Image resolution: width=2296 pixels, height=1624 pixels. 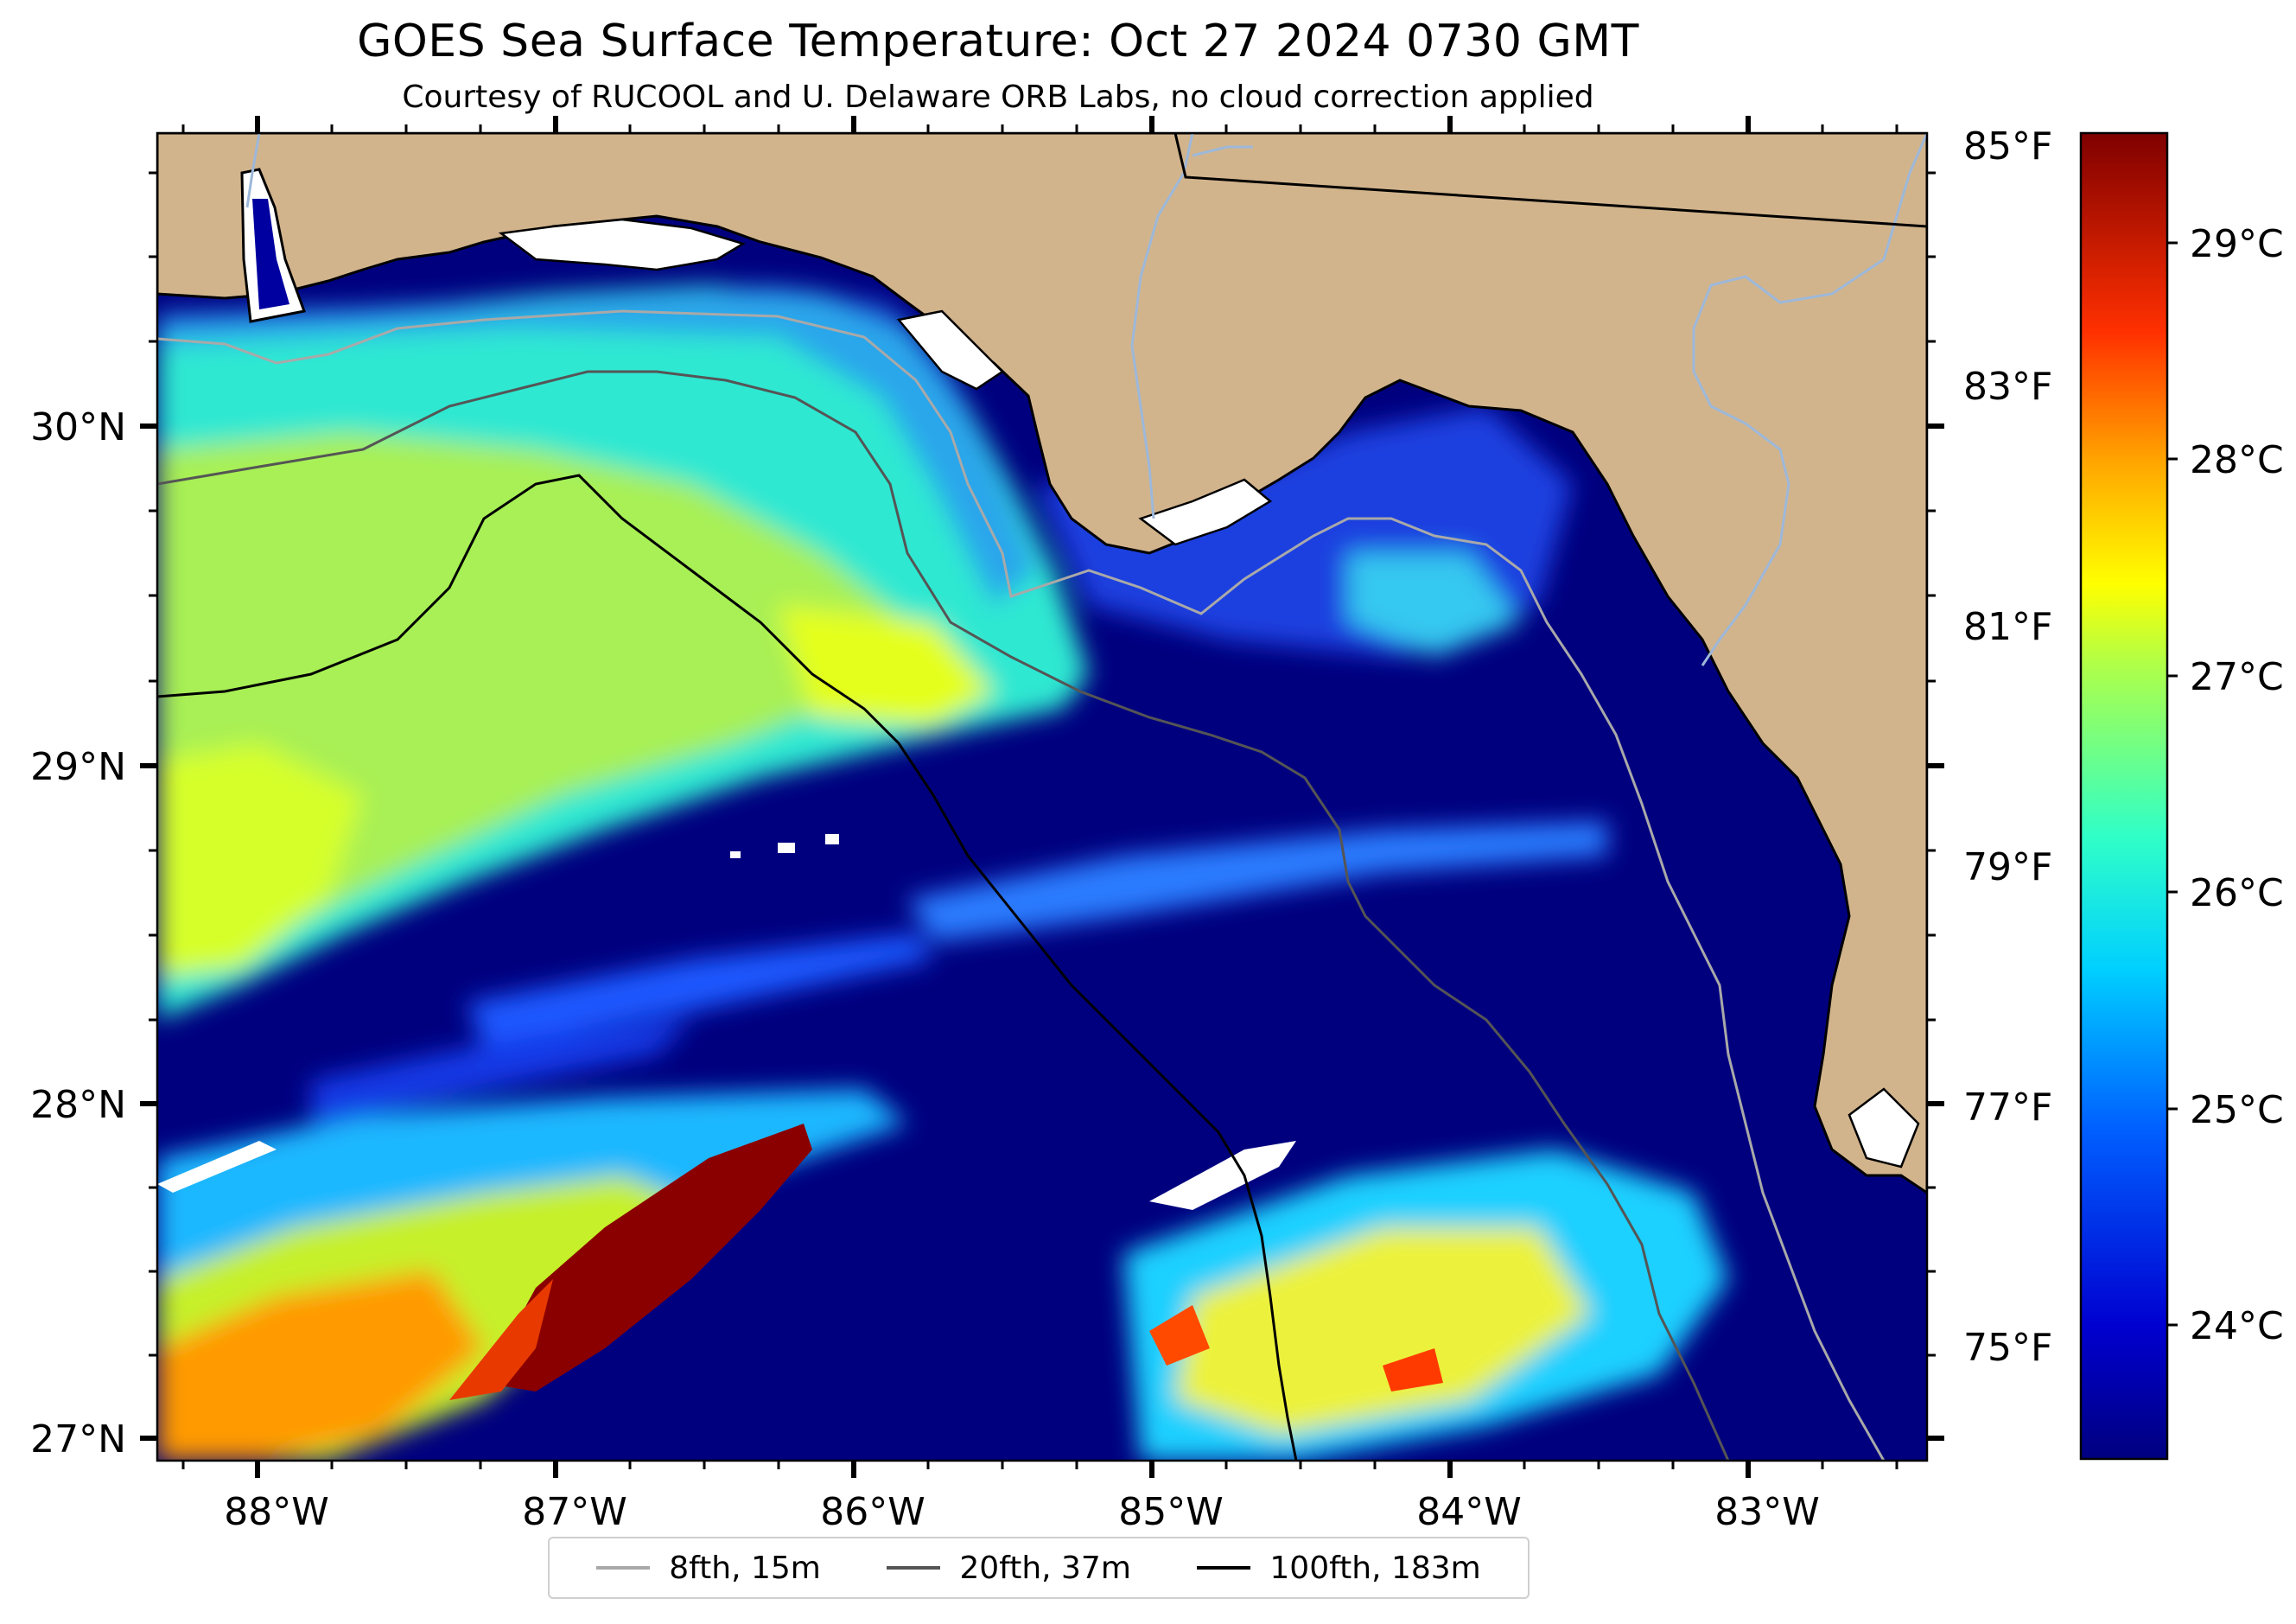 I want to click on fahrenheit-label: 83°F, so click(x=2007, y=387).